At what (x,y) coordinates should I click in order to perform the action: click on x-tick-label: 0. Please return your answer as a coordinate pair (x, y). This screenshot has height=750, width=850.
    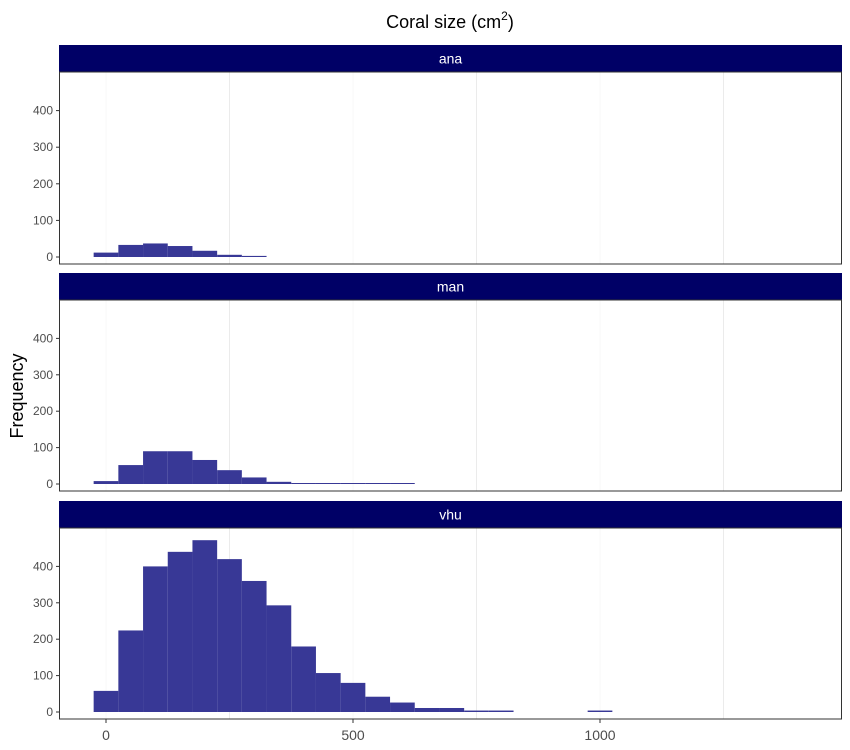
    Looking at the image, I should click on (106, 735).